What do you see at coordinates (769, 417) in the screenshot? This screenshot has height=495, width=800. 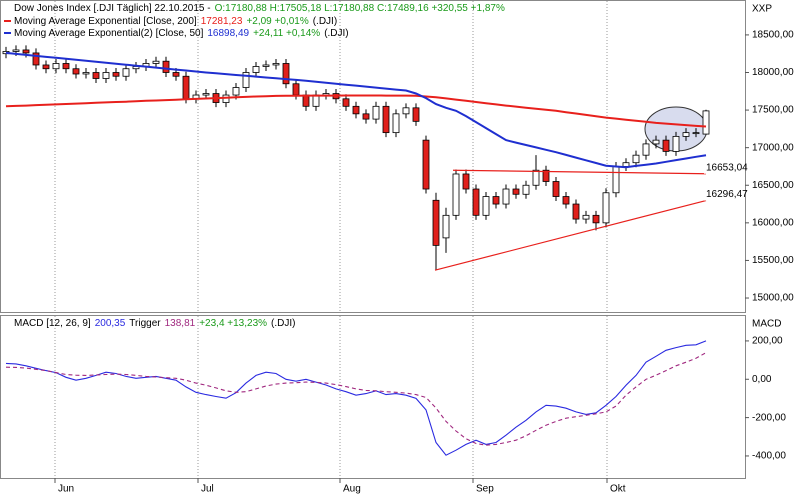 I see `y-tick-label: -200,00` at bounding box center [769, 417].